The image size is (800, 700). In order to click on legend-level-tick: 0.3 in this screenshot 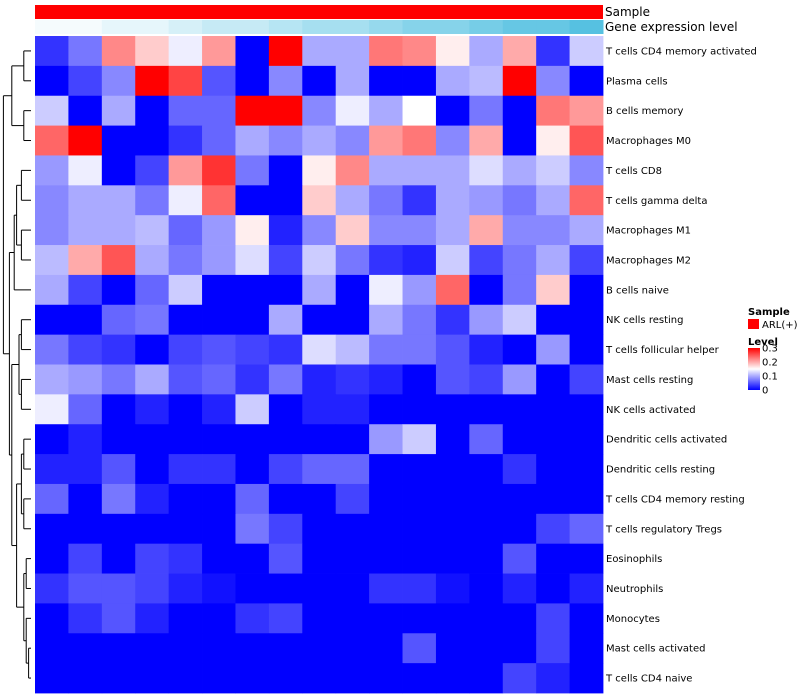, I will do `click(770, 349)`.